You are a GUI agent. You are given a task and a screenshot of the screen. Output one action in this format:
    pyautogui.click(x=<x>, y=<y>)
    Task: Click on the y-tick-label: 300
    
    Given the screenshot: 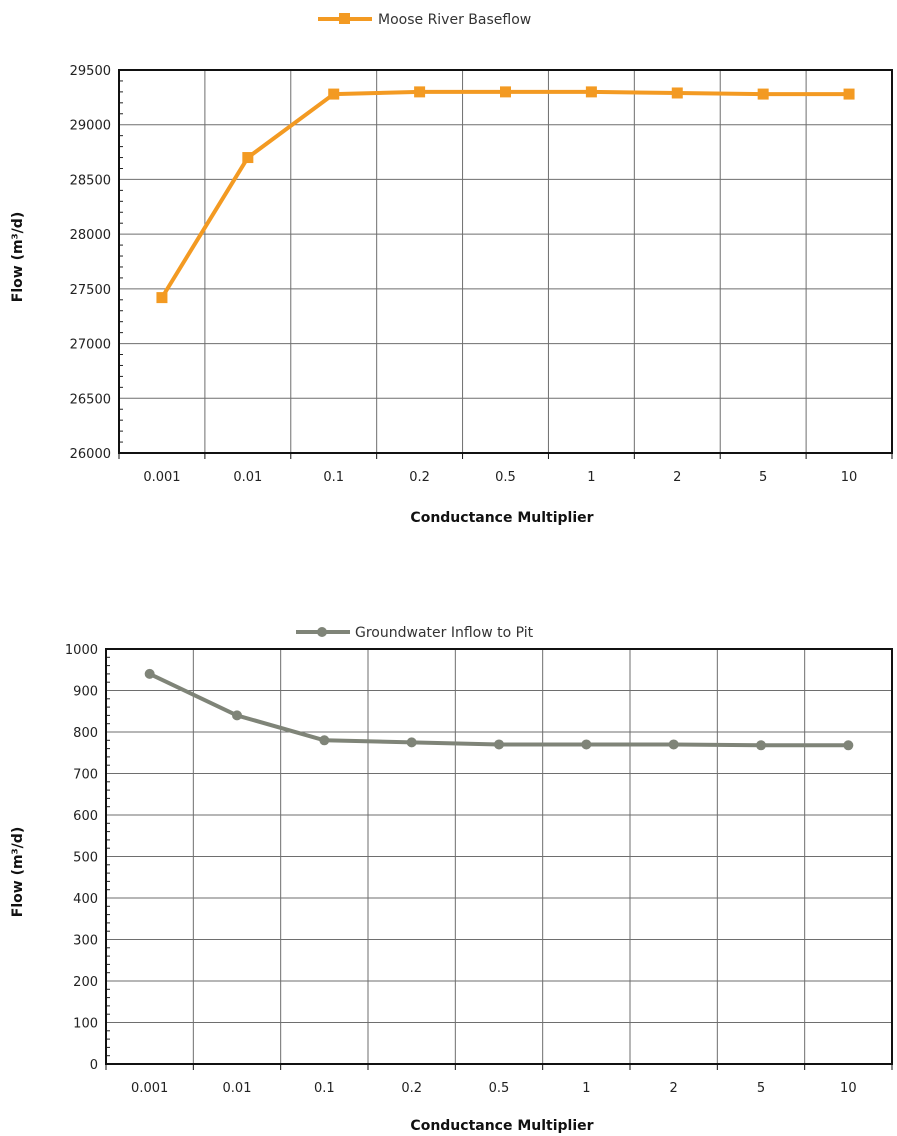 What is the action you would take?
    pyautogui.click(x=85, y=941)
    